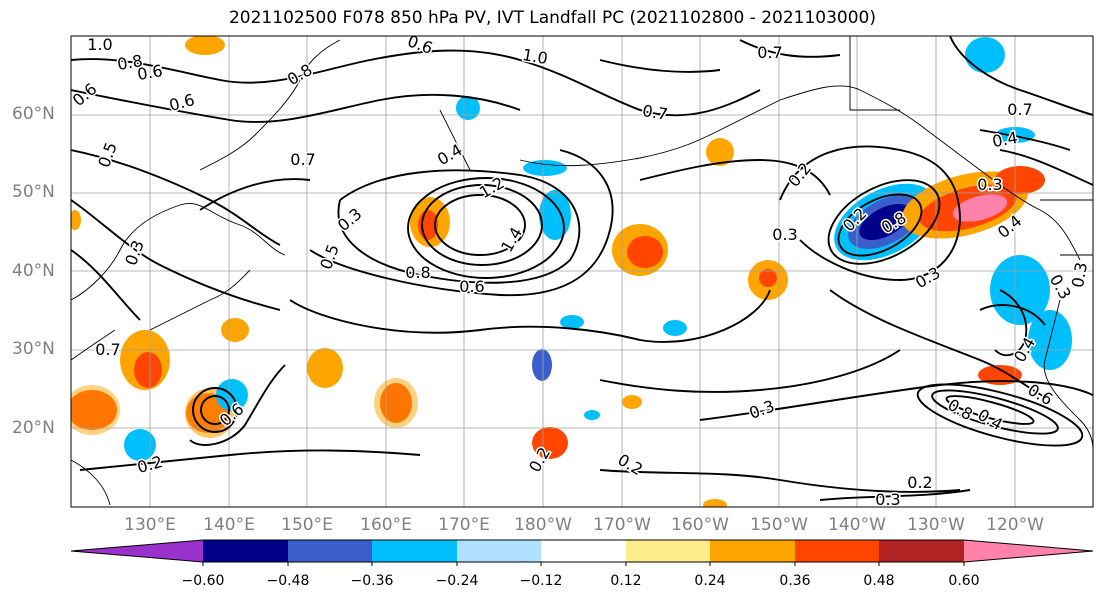 This screenshot has width=1105, height=601. Describe the element at coordinates (229, 525) in the screenshot. I see `lon-label-140e: 140°E` at that location.